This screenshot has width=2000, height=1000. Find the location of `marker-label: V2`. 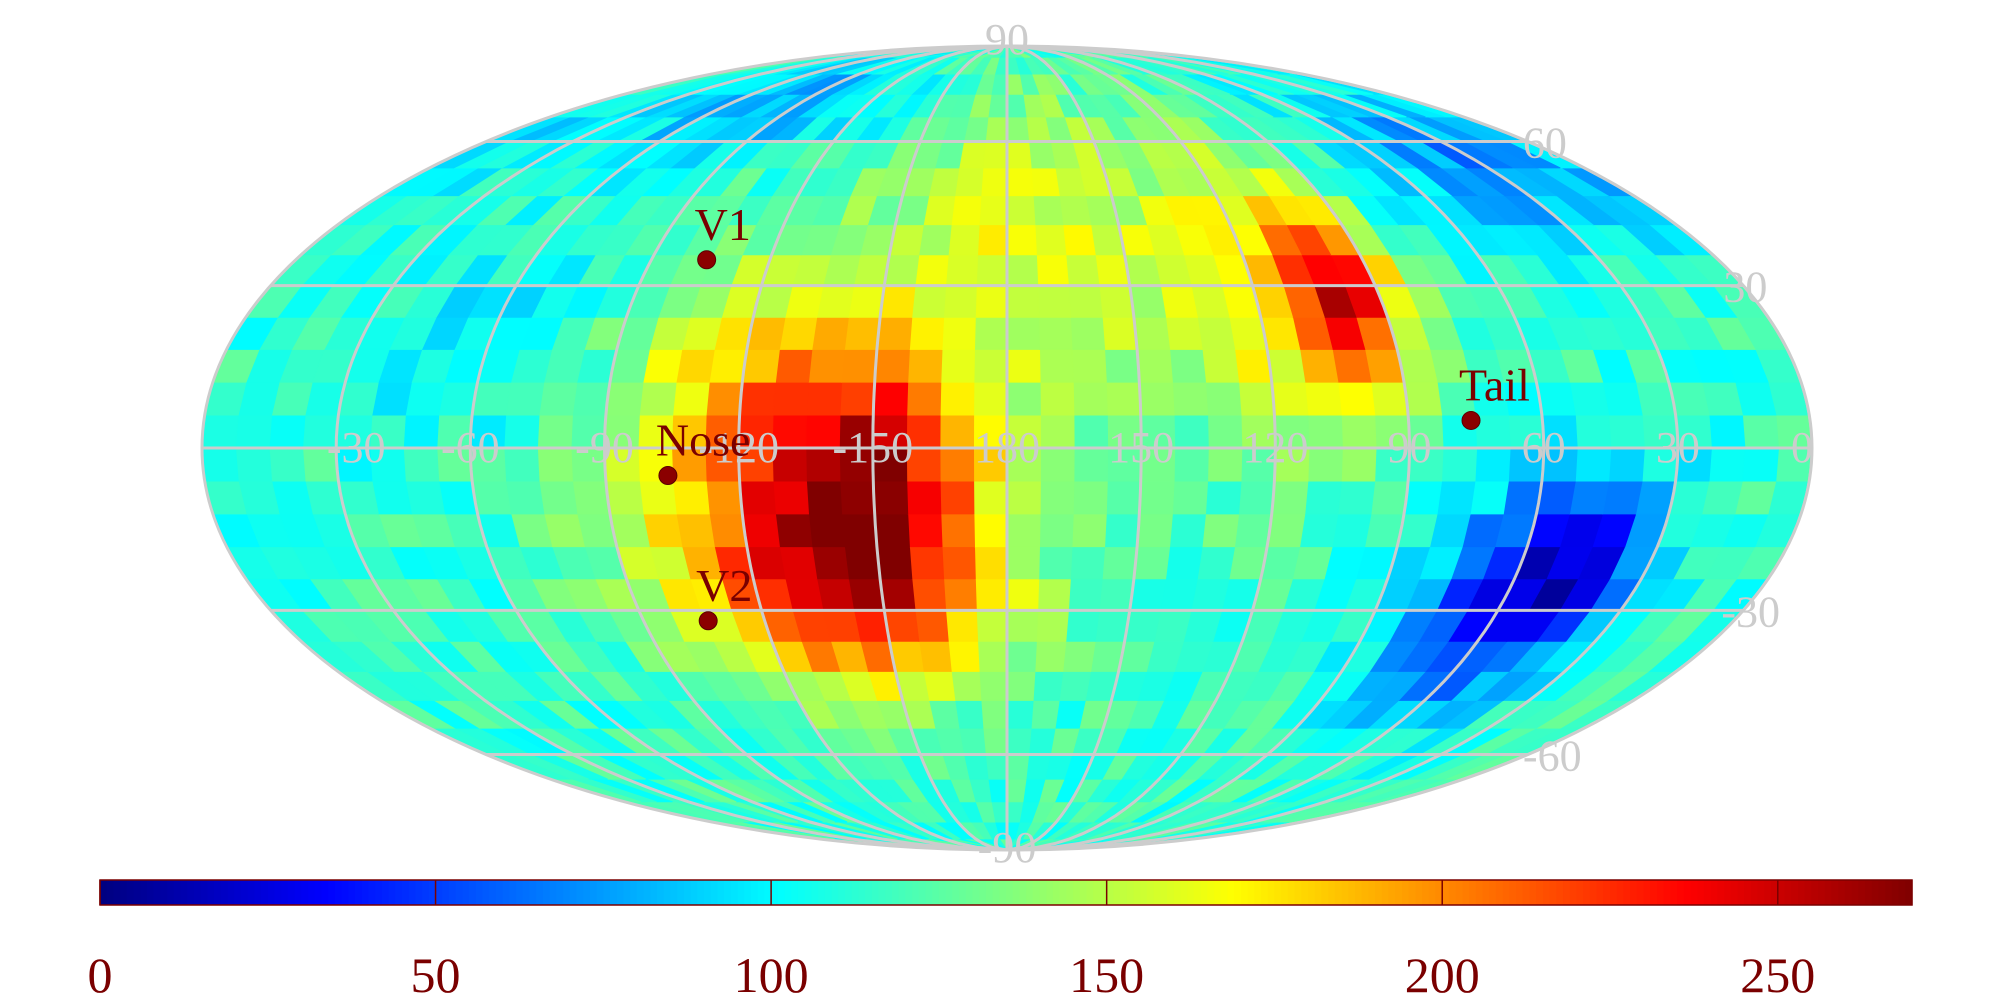

marker-label: V2 is located at coordinates (724, 585).